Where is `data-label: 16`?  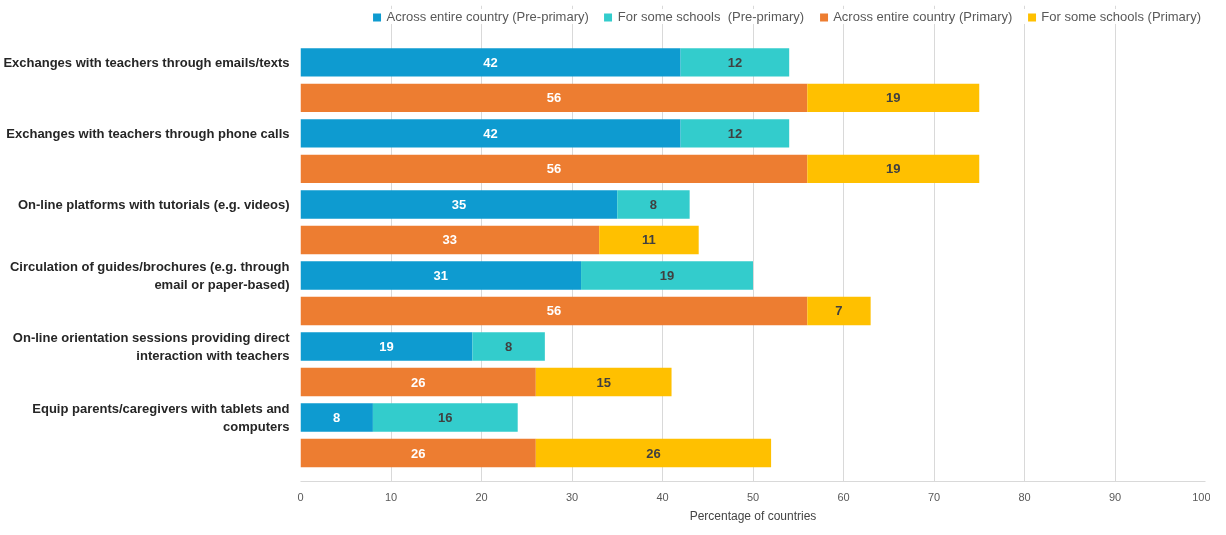
data-label: 16 is located at coordinates (445, 418).